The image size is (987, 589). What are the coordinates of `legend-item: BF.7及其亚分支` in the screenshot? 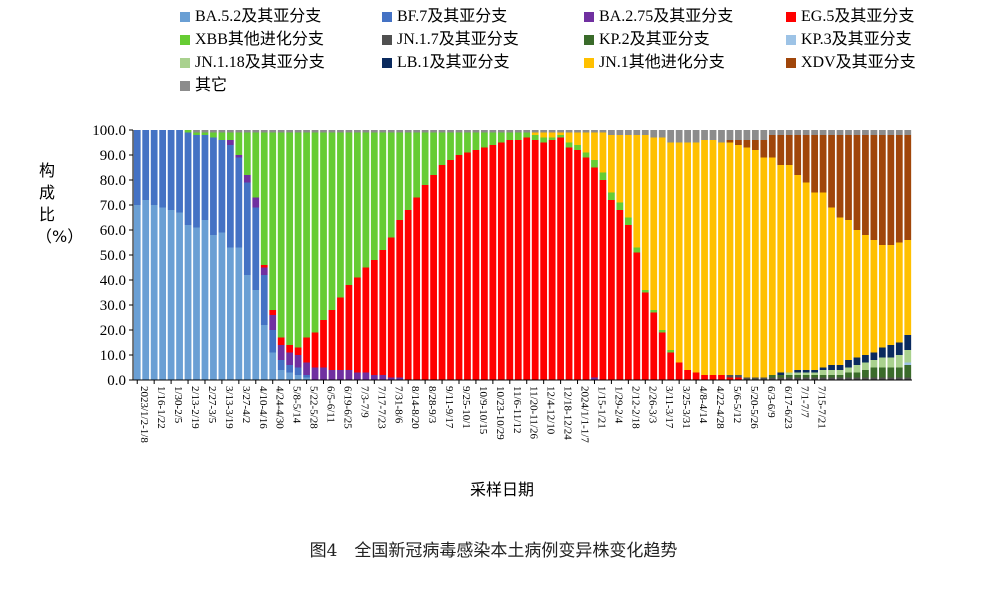 It's located at (444, 17).